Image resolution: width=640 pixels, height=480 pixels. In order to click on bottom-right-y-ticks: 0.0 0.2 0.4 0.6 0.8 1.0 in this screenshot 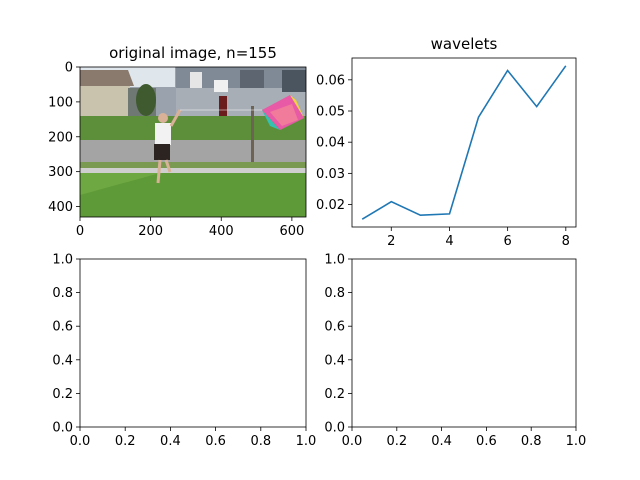, I will do `click(338, 344)`.